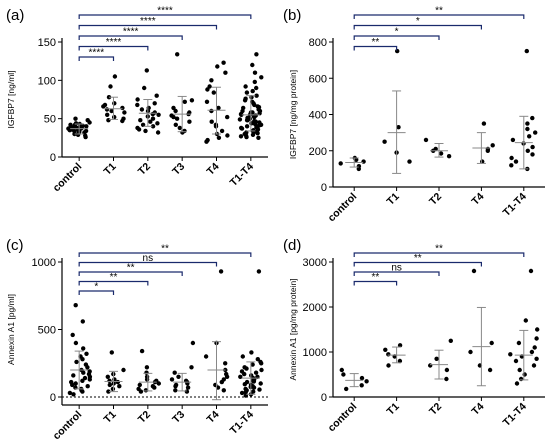  Describe the element at coordinates (393, 409) in the screenshot. I see `x-tick-label: T1` at that location.